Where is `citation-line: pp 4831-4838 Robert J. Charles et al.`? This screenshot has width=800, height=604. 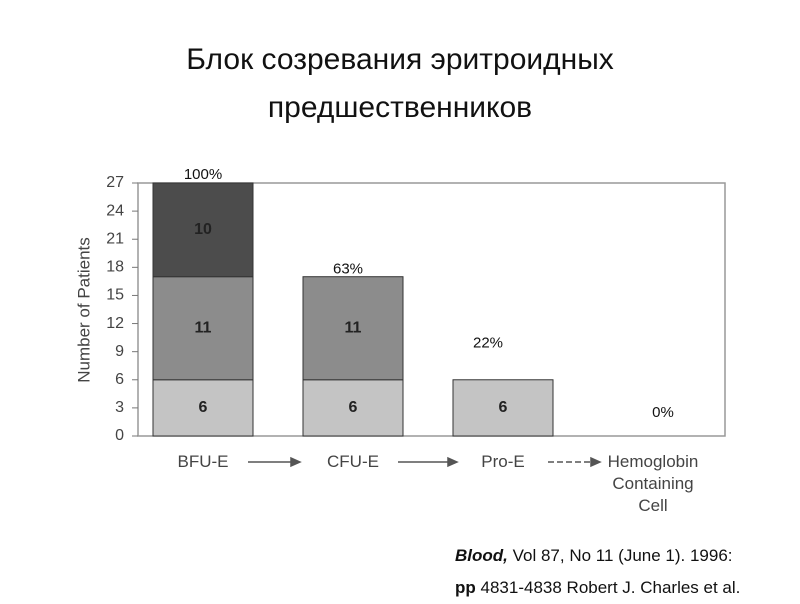 citation-line: pp 4831-4838 Robert J. Charles et al. is located at coordinates (597, 588).